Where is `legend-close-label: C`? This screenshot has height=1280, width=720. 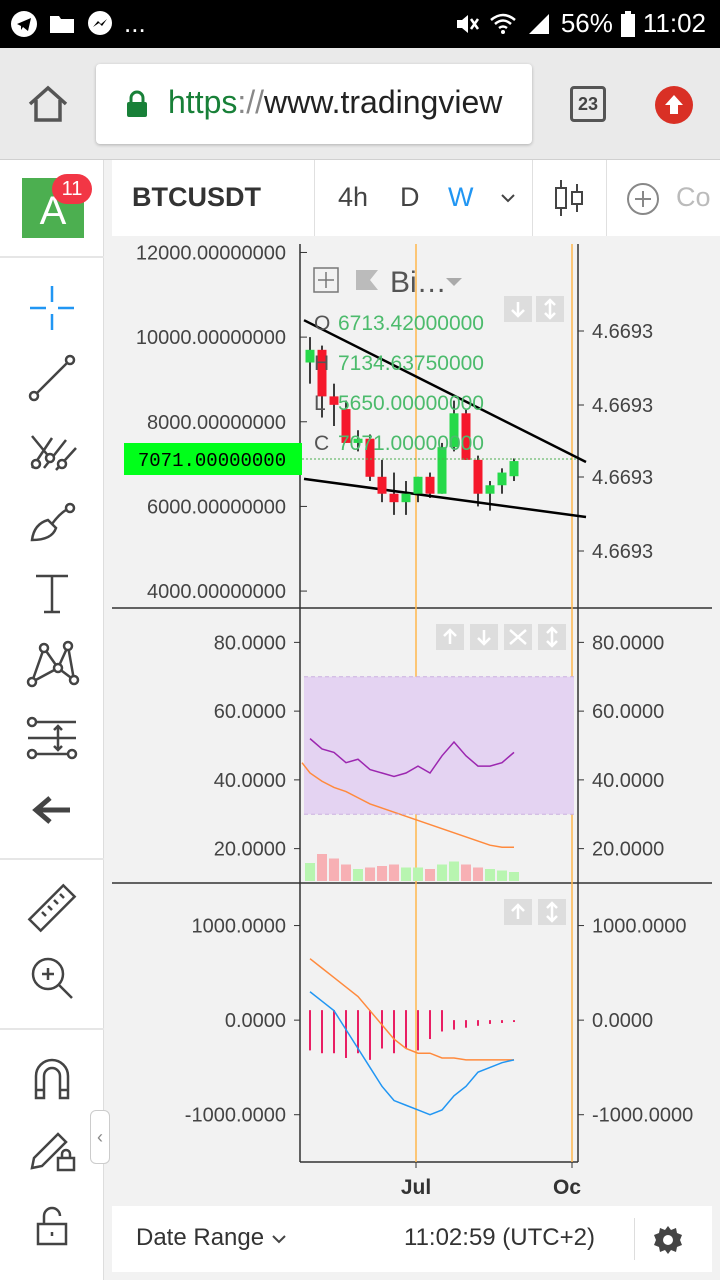 legend-close-label: C is located at coordinates (321, 443).